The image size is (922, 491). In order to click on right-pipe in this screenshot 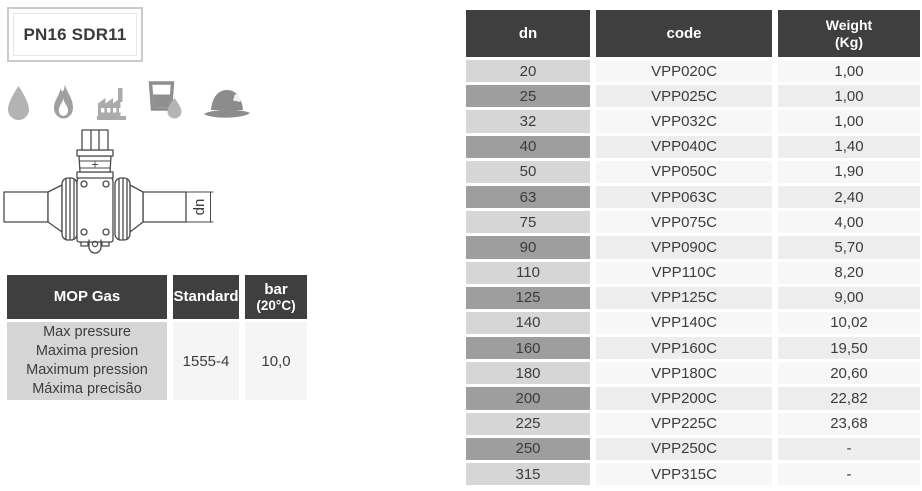, I will do `click(164, 207)`.